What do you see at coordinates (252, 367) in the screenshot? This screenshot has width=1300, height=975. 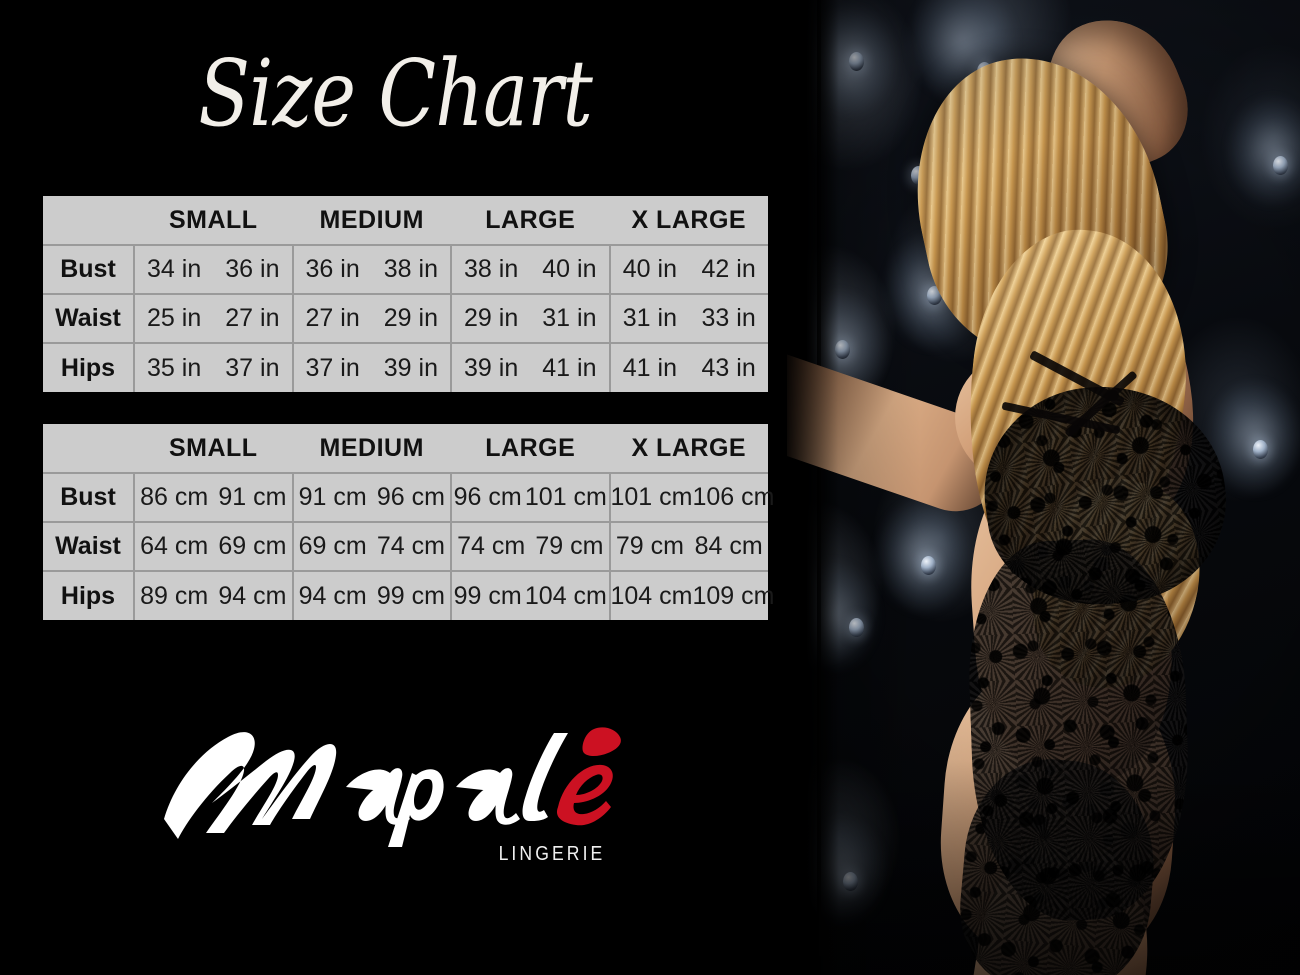 I see `value-max: 37 in` at bounding box center [252, 367].